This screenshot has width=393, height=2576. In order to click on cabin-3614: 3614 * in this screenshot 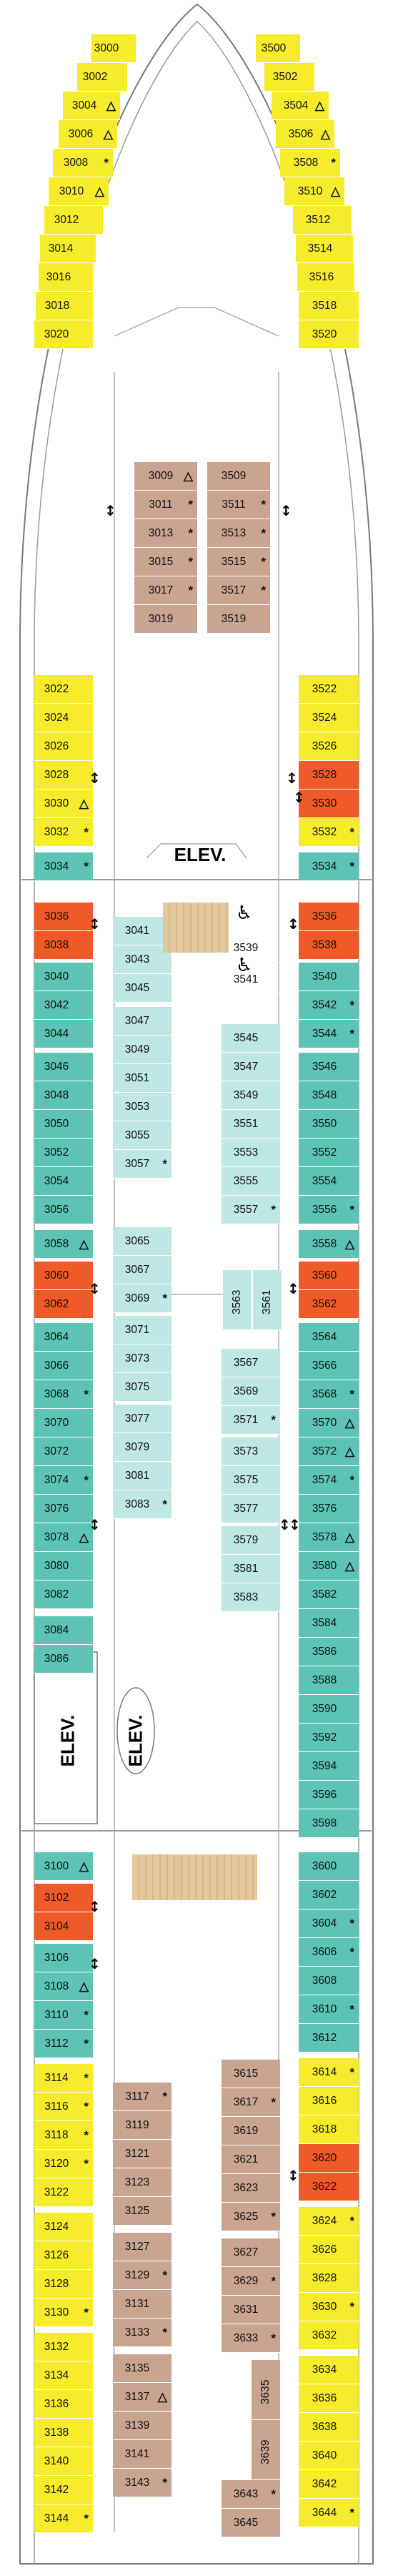, I will do `click(329, 2072)`.